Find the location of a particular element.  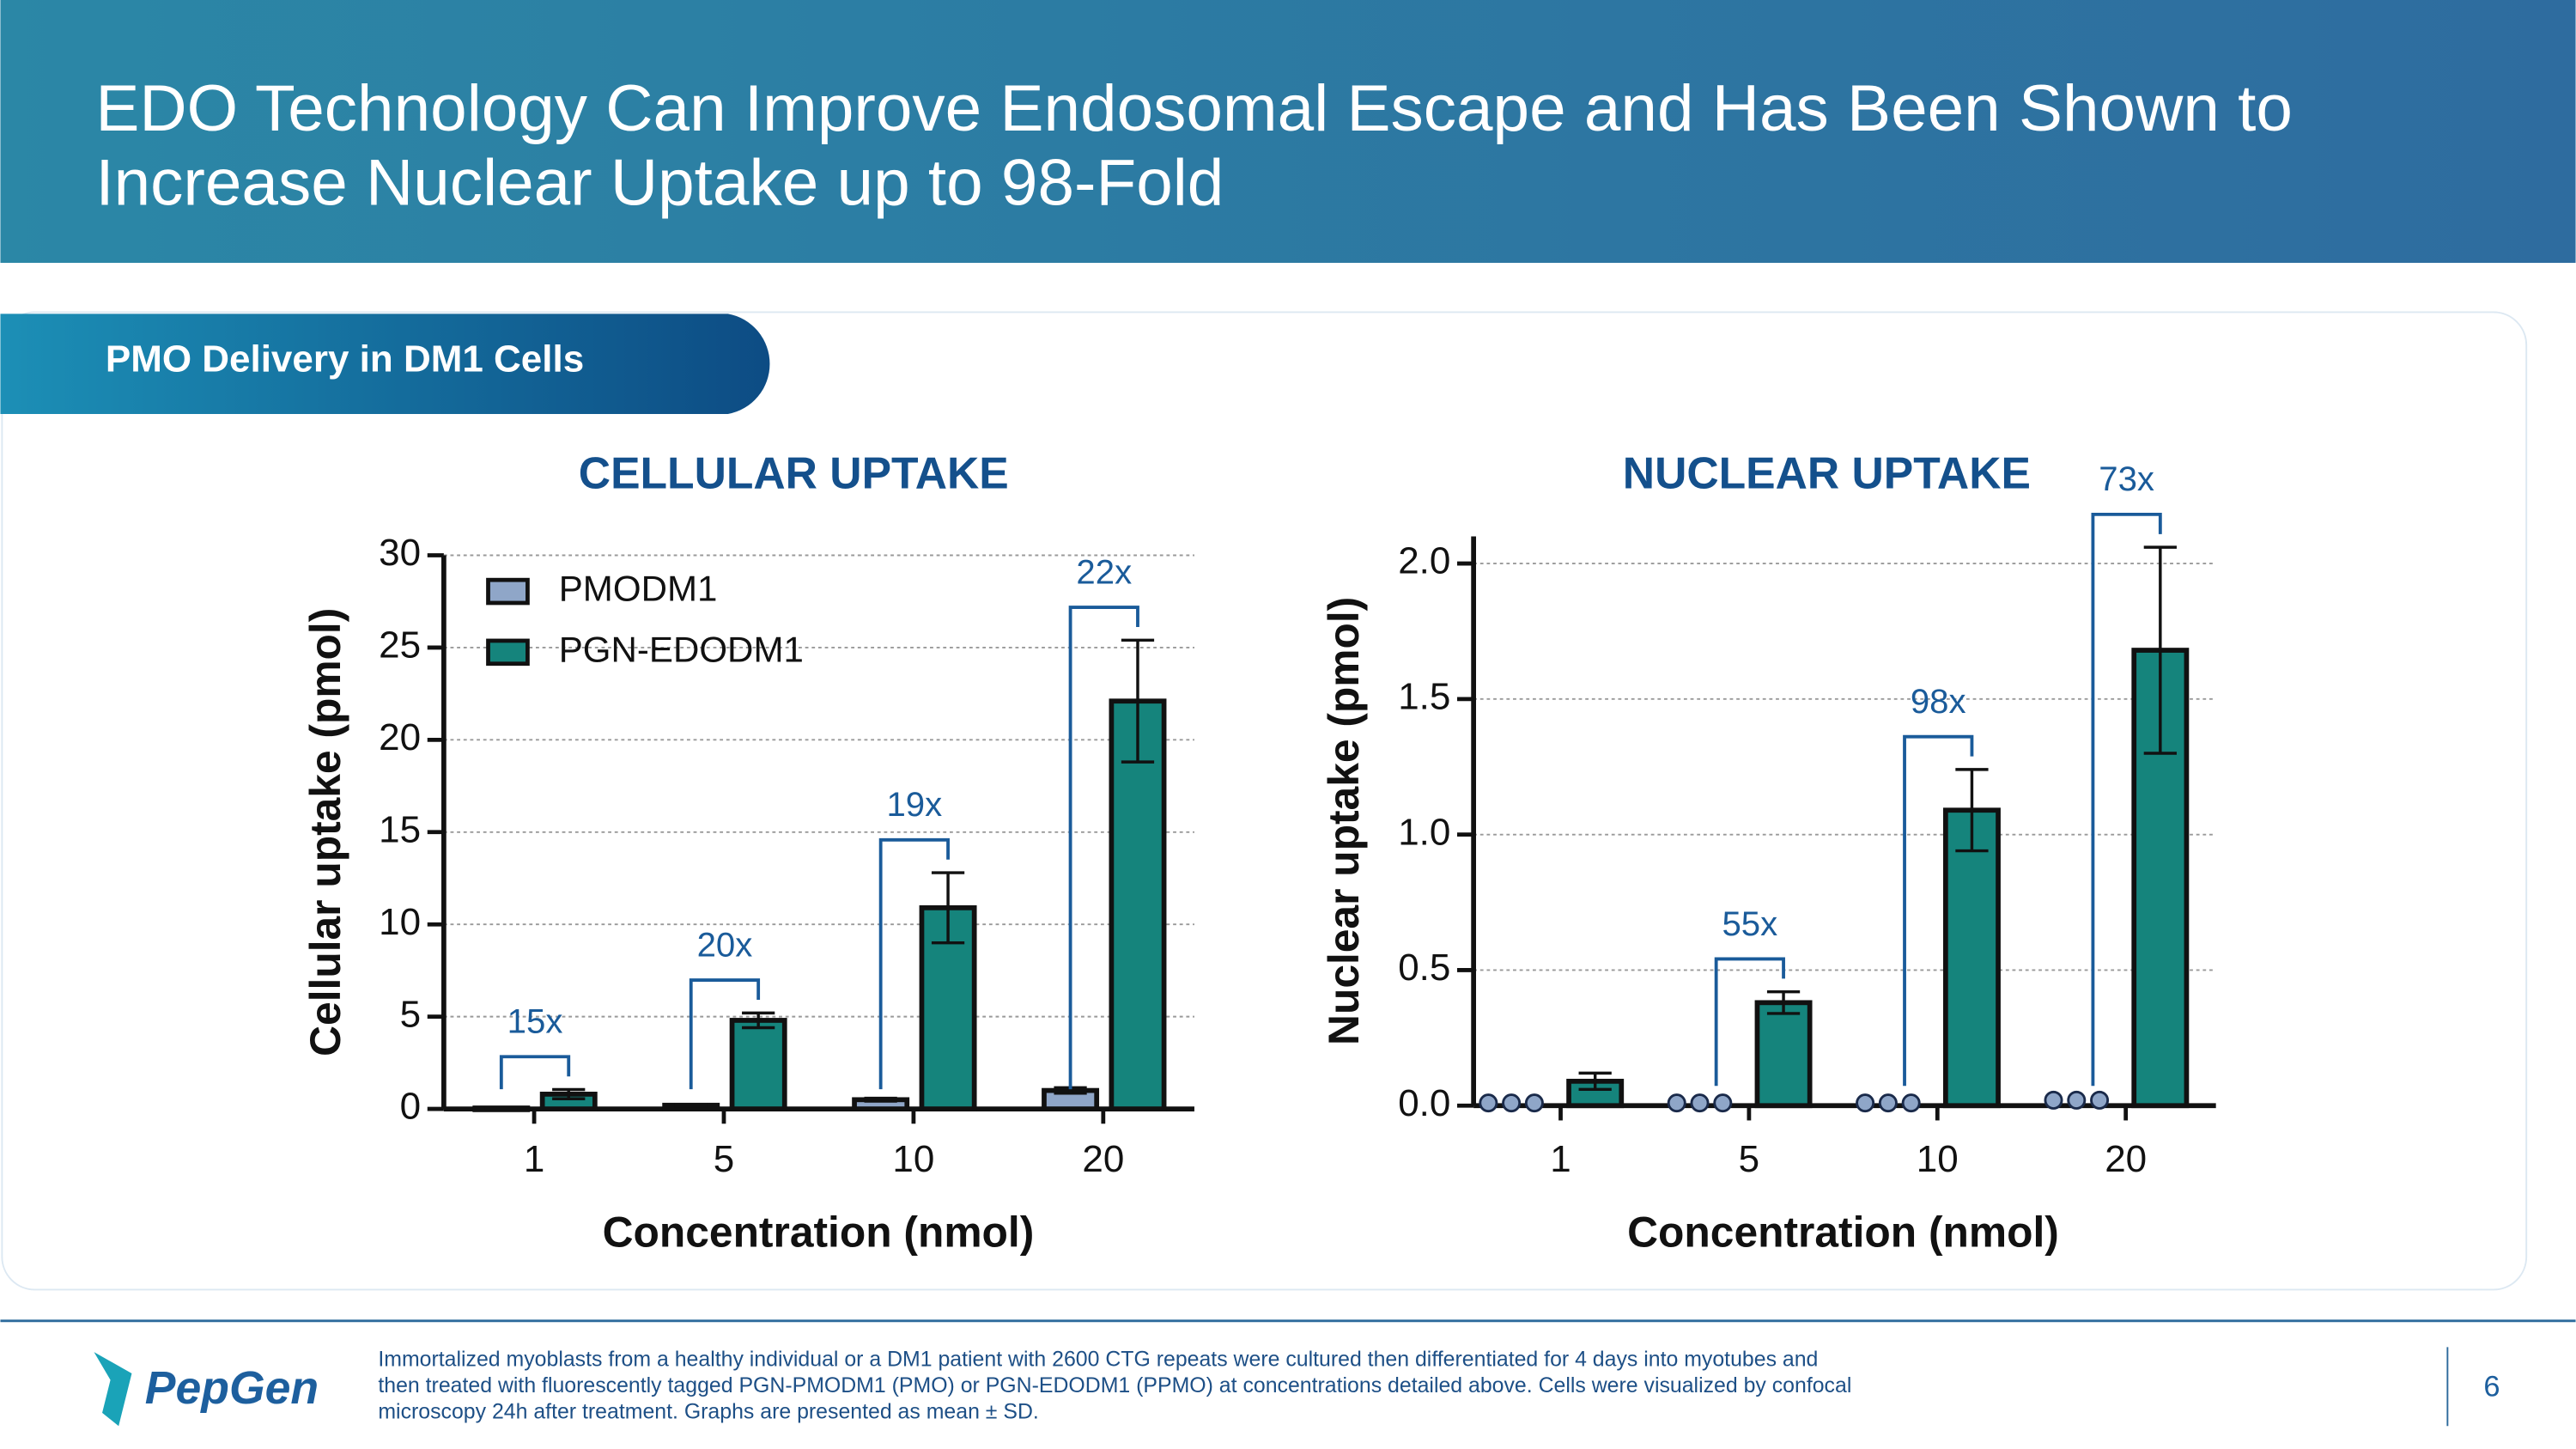

y-tick-label: 0.0 is located at coordinates (1424, 1103).